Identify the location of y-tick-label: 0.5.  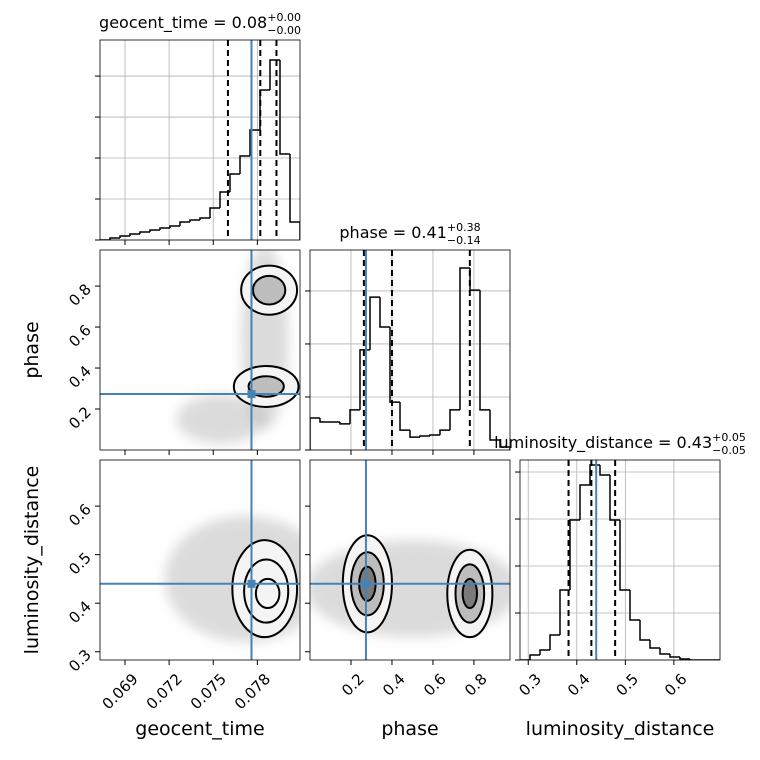
(80, 564).